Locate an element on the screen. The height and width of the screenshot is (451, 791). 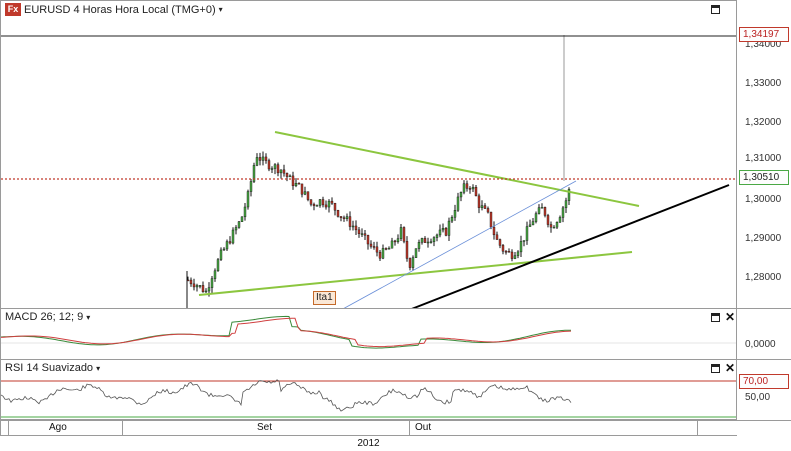
chart-title-bar: Fx EURUSD 4 Horas Hora Local (TMG+0) ▾ is located at coordinates (114, 9).